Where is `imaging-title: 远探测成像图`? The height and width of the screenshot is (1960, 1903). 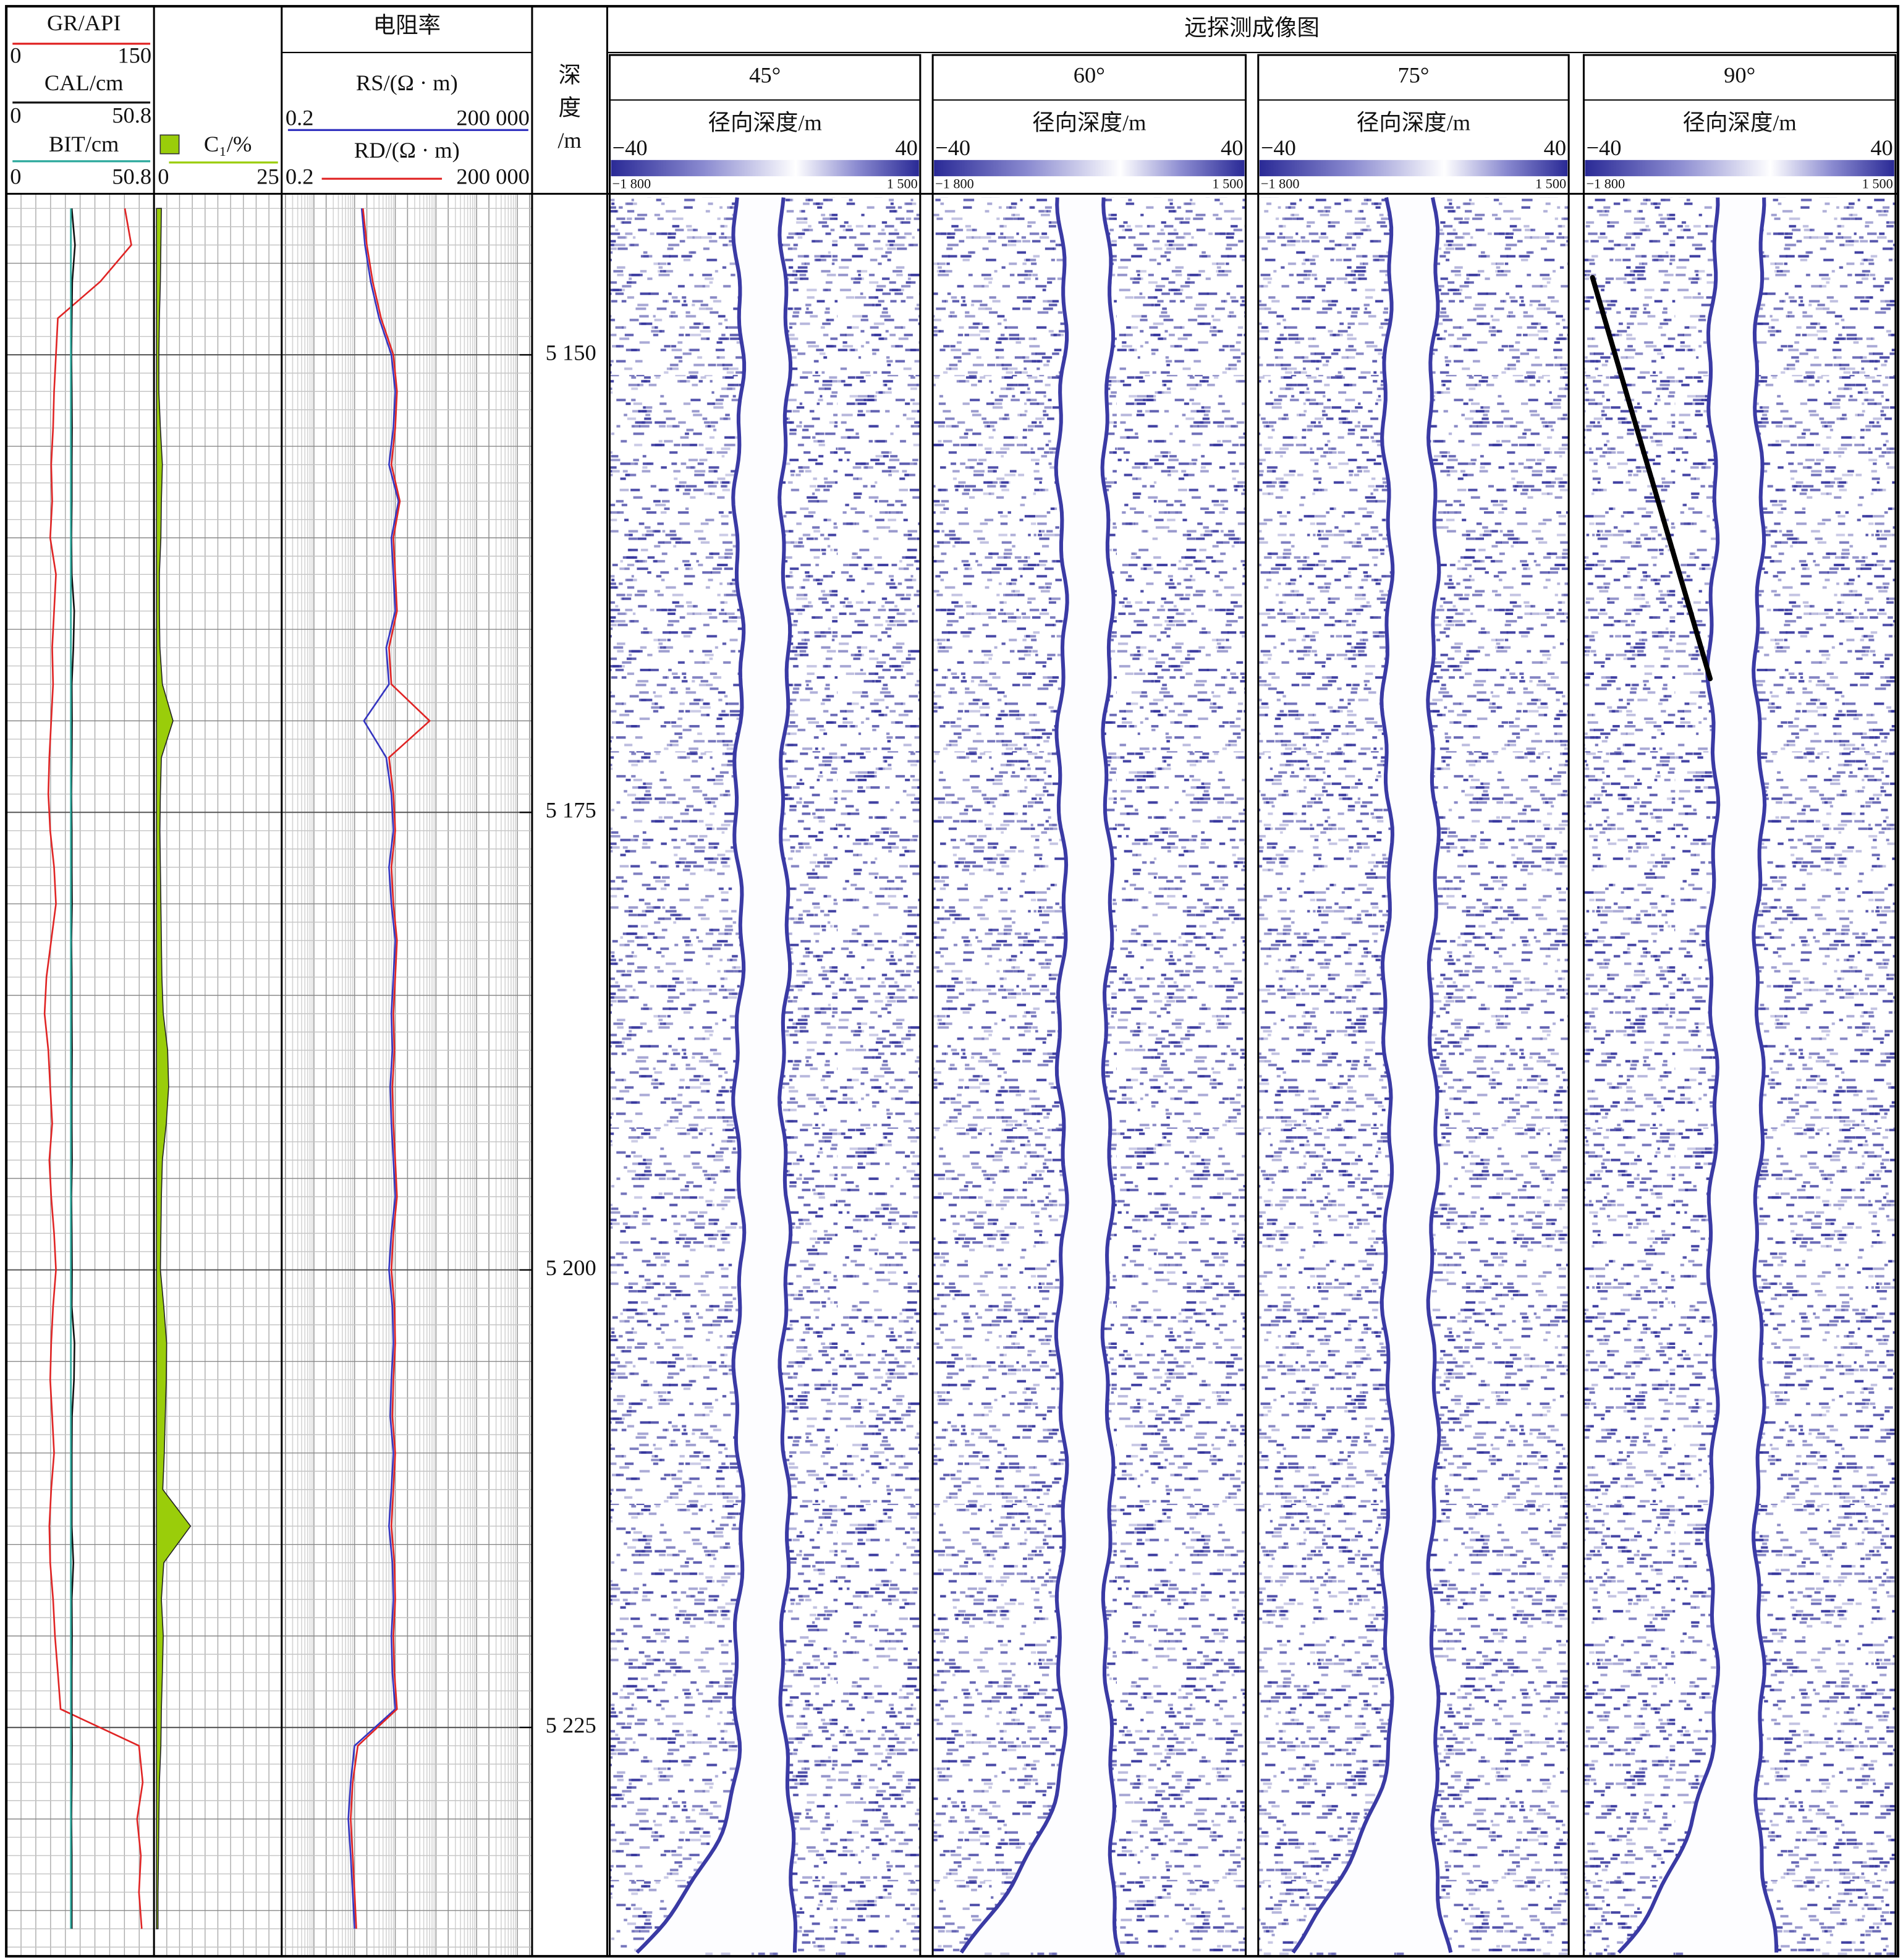
imaging-title: 远探测成像图 is located at coordinates (1252, 28).